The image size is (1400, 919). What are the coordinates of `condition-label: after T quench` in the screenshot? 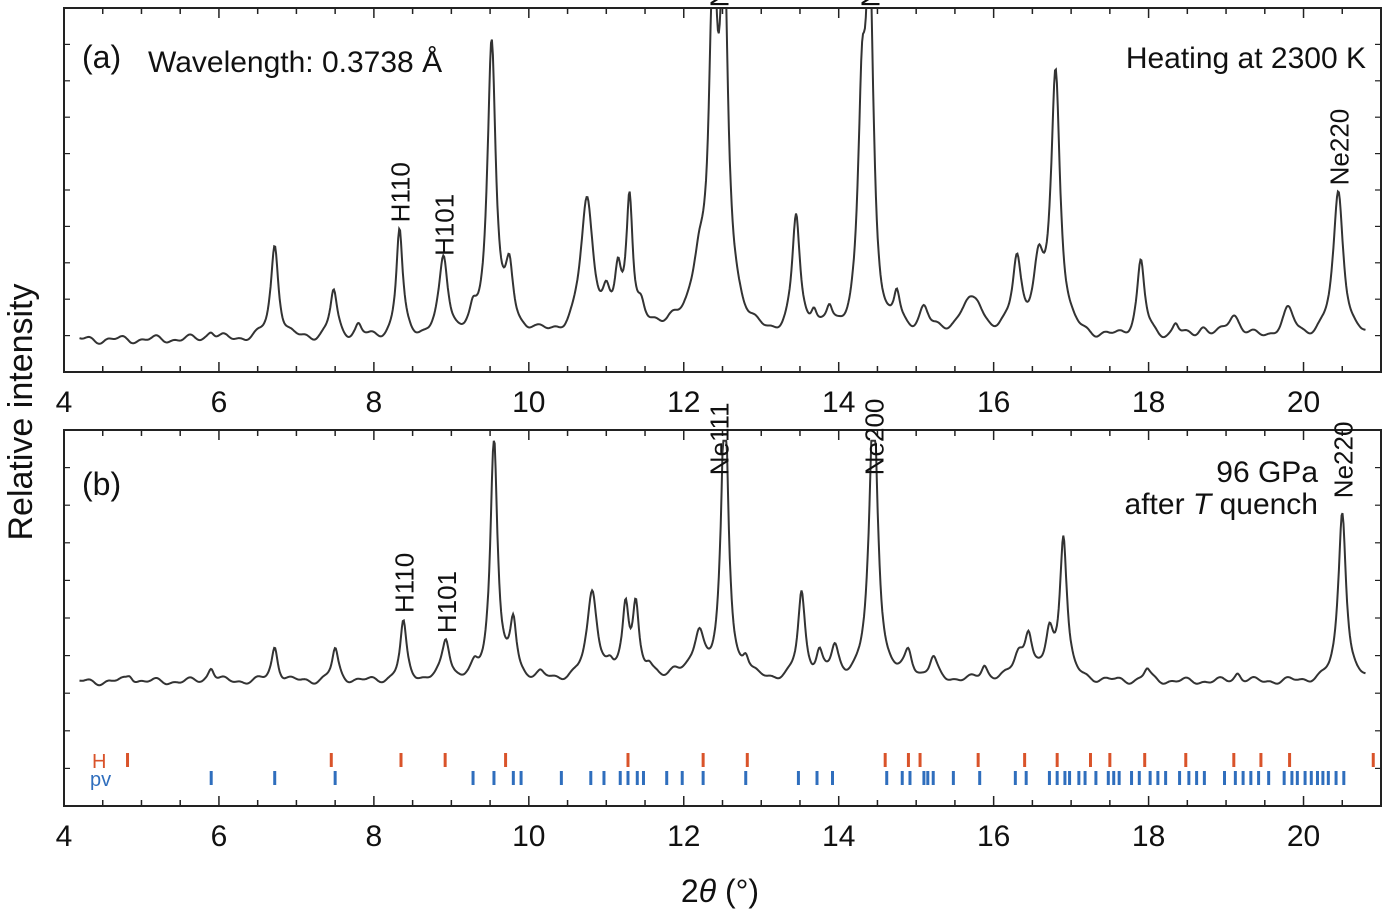 It's located at (1221, 504).